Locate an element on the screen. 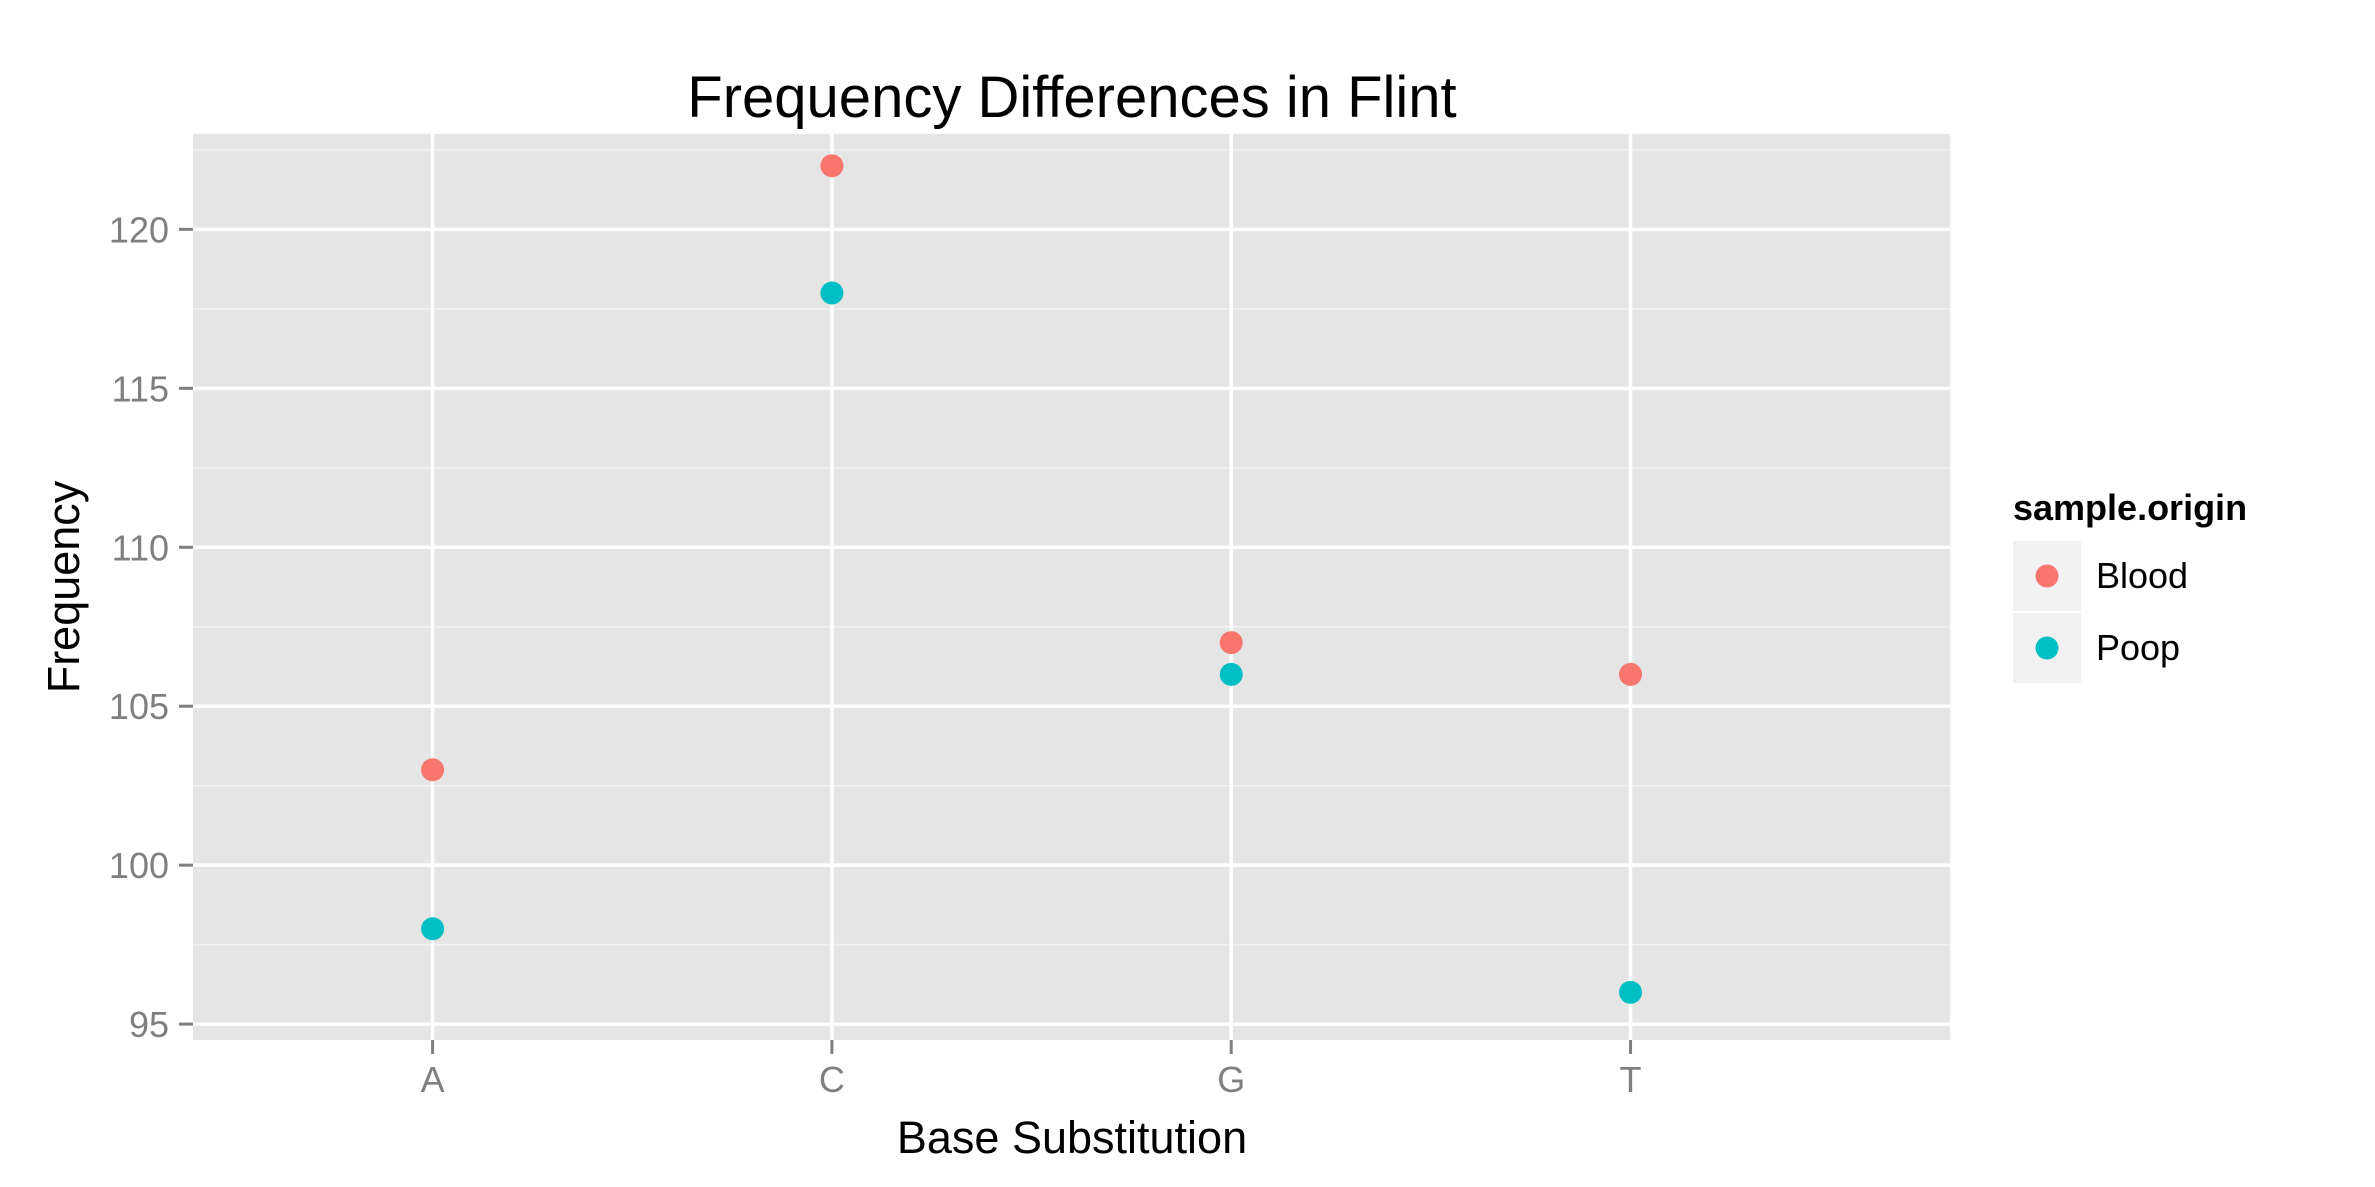 Image resolution: width=2375 pixels, height=1187 pixels. legend-label-poop: Poop is located at coordinates (2138, 647).